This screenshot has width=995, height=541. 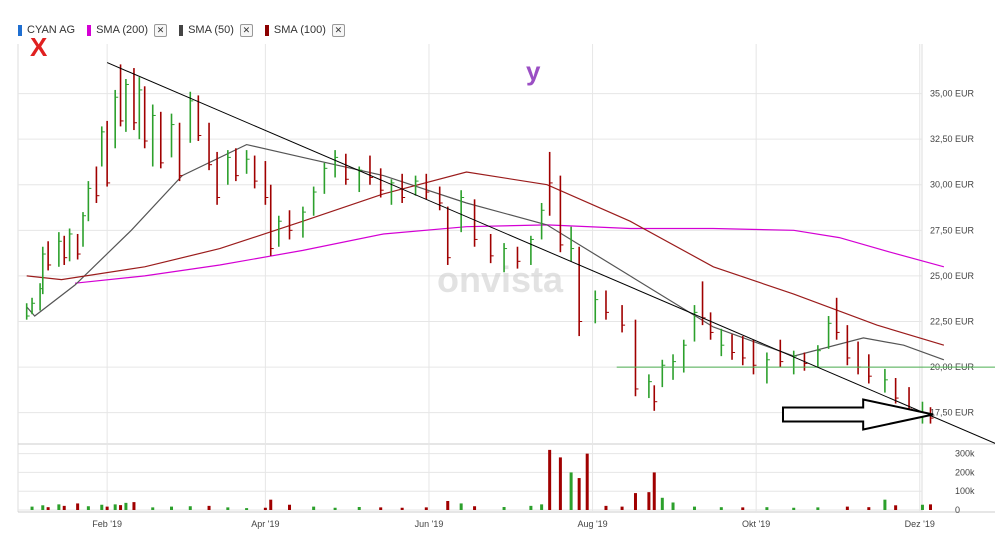 I want to click on legend-item: SMA (50) ✕, so click(x=216, y=30).